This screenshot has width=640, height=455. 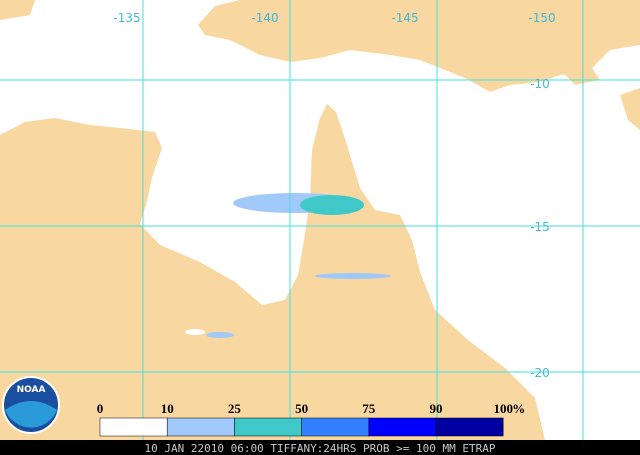 What do you see at coordinates (167, 408) in the screenshot?
I see `legend-label: 10` at bounding box center [167, 408].